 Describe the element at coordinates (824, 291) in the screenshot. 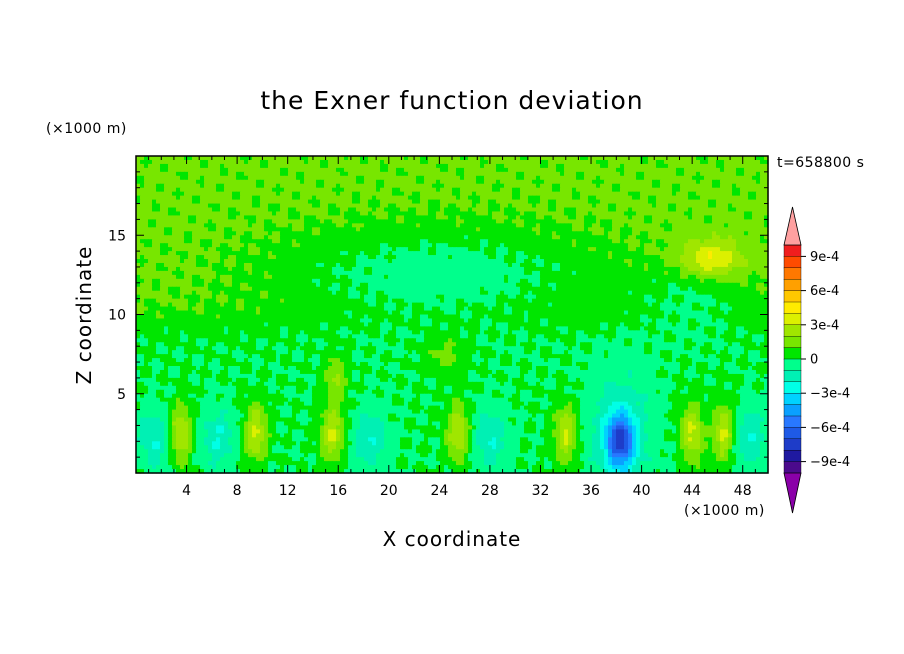

I see `colorbar-label: 6e-4` at that location.